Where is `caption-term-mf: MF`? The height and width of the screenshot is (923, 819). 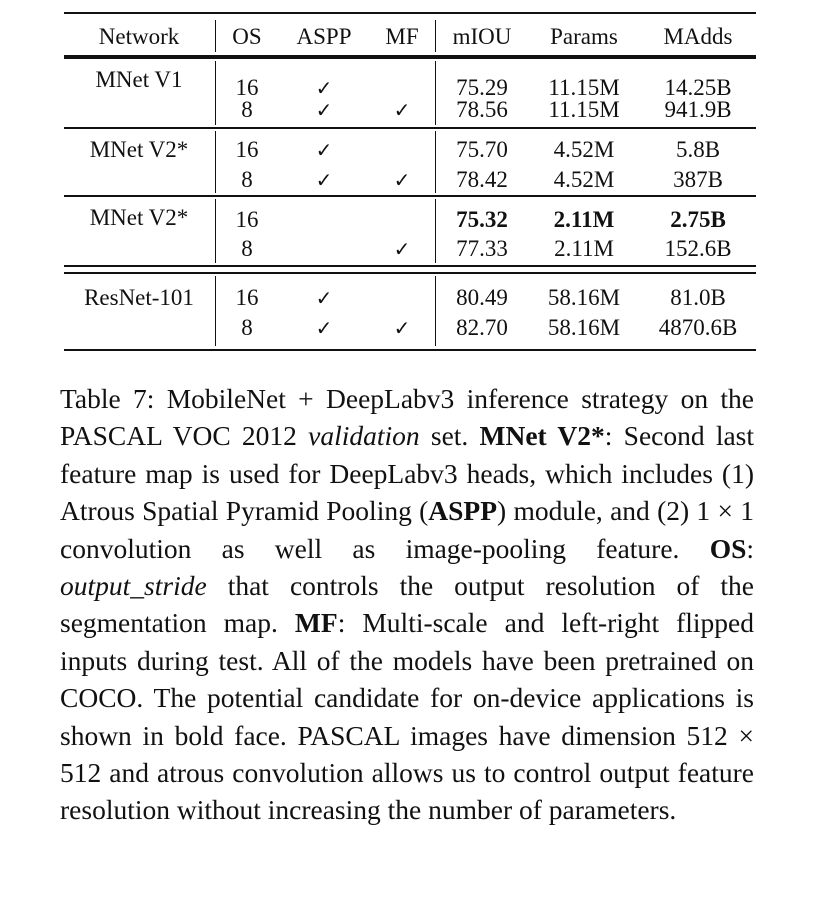 caption-term-mf: MF is located at coordinates (316, 623).